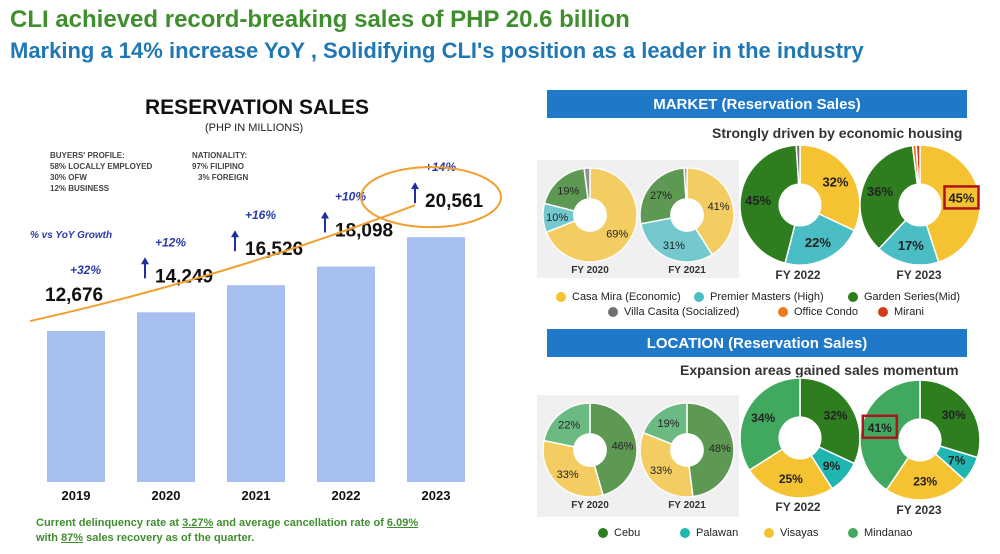  What do you see at coordinates (436, 359) in the screenshot?
I see `bar-2023` at bounding box center [436, 359].